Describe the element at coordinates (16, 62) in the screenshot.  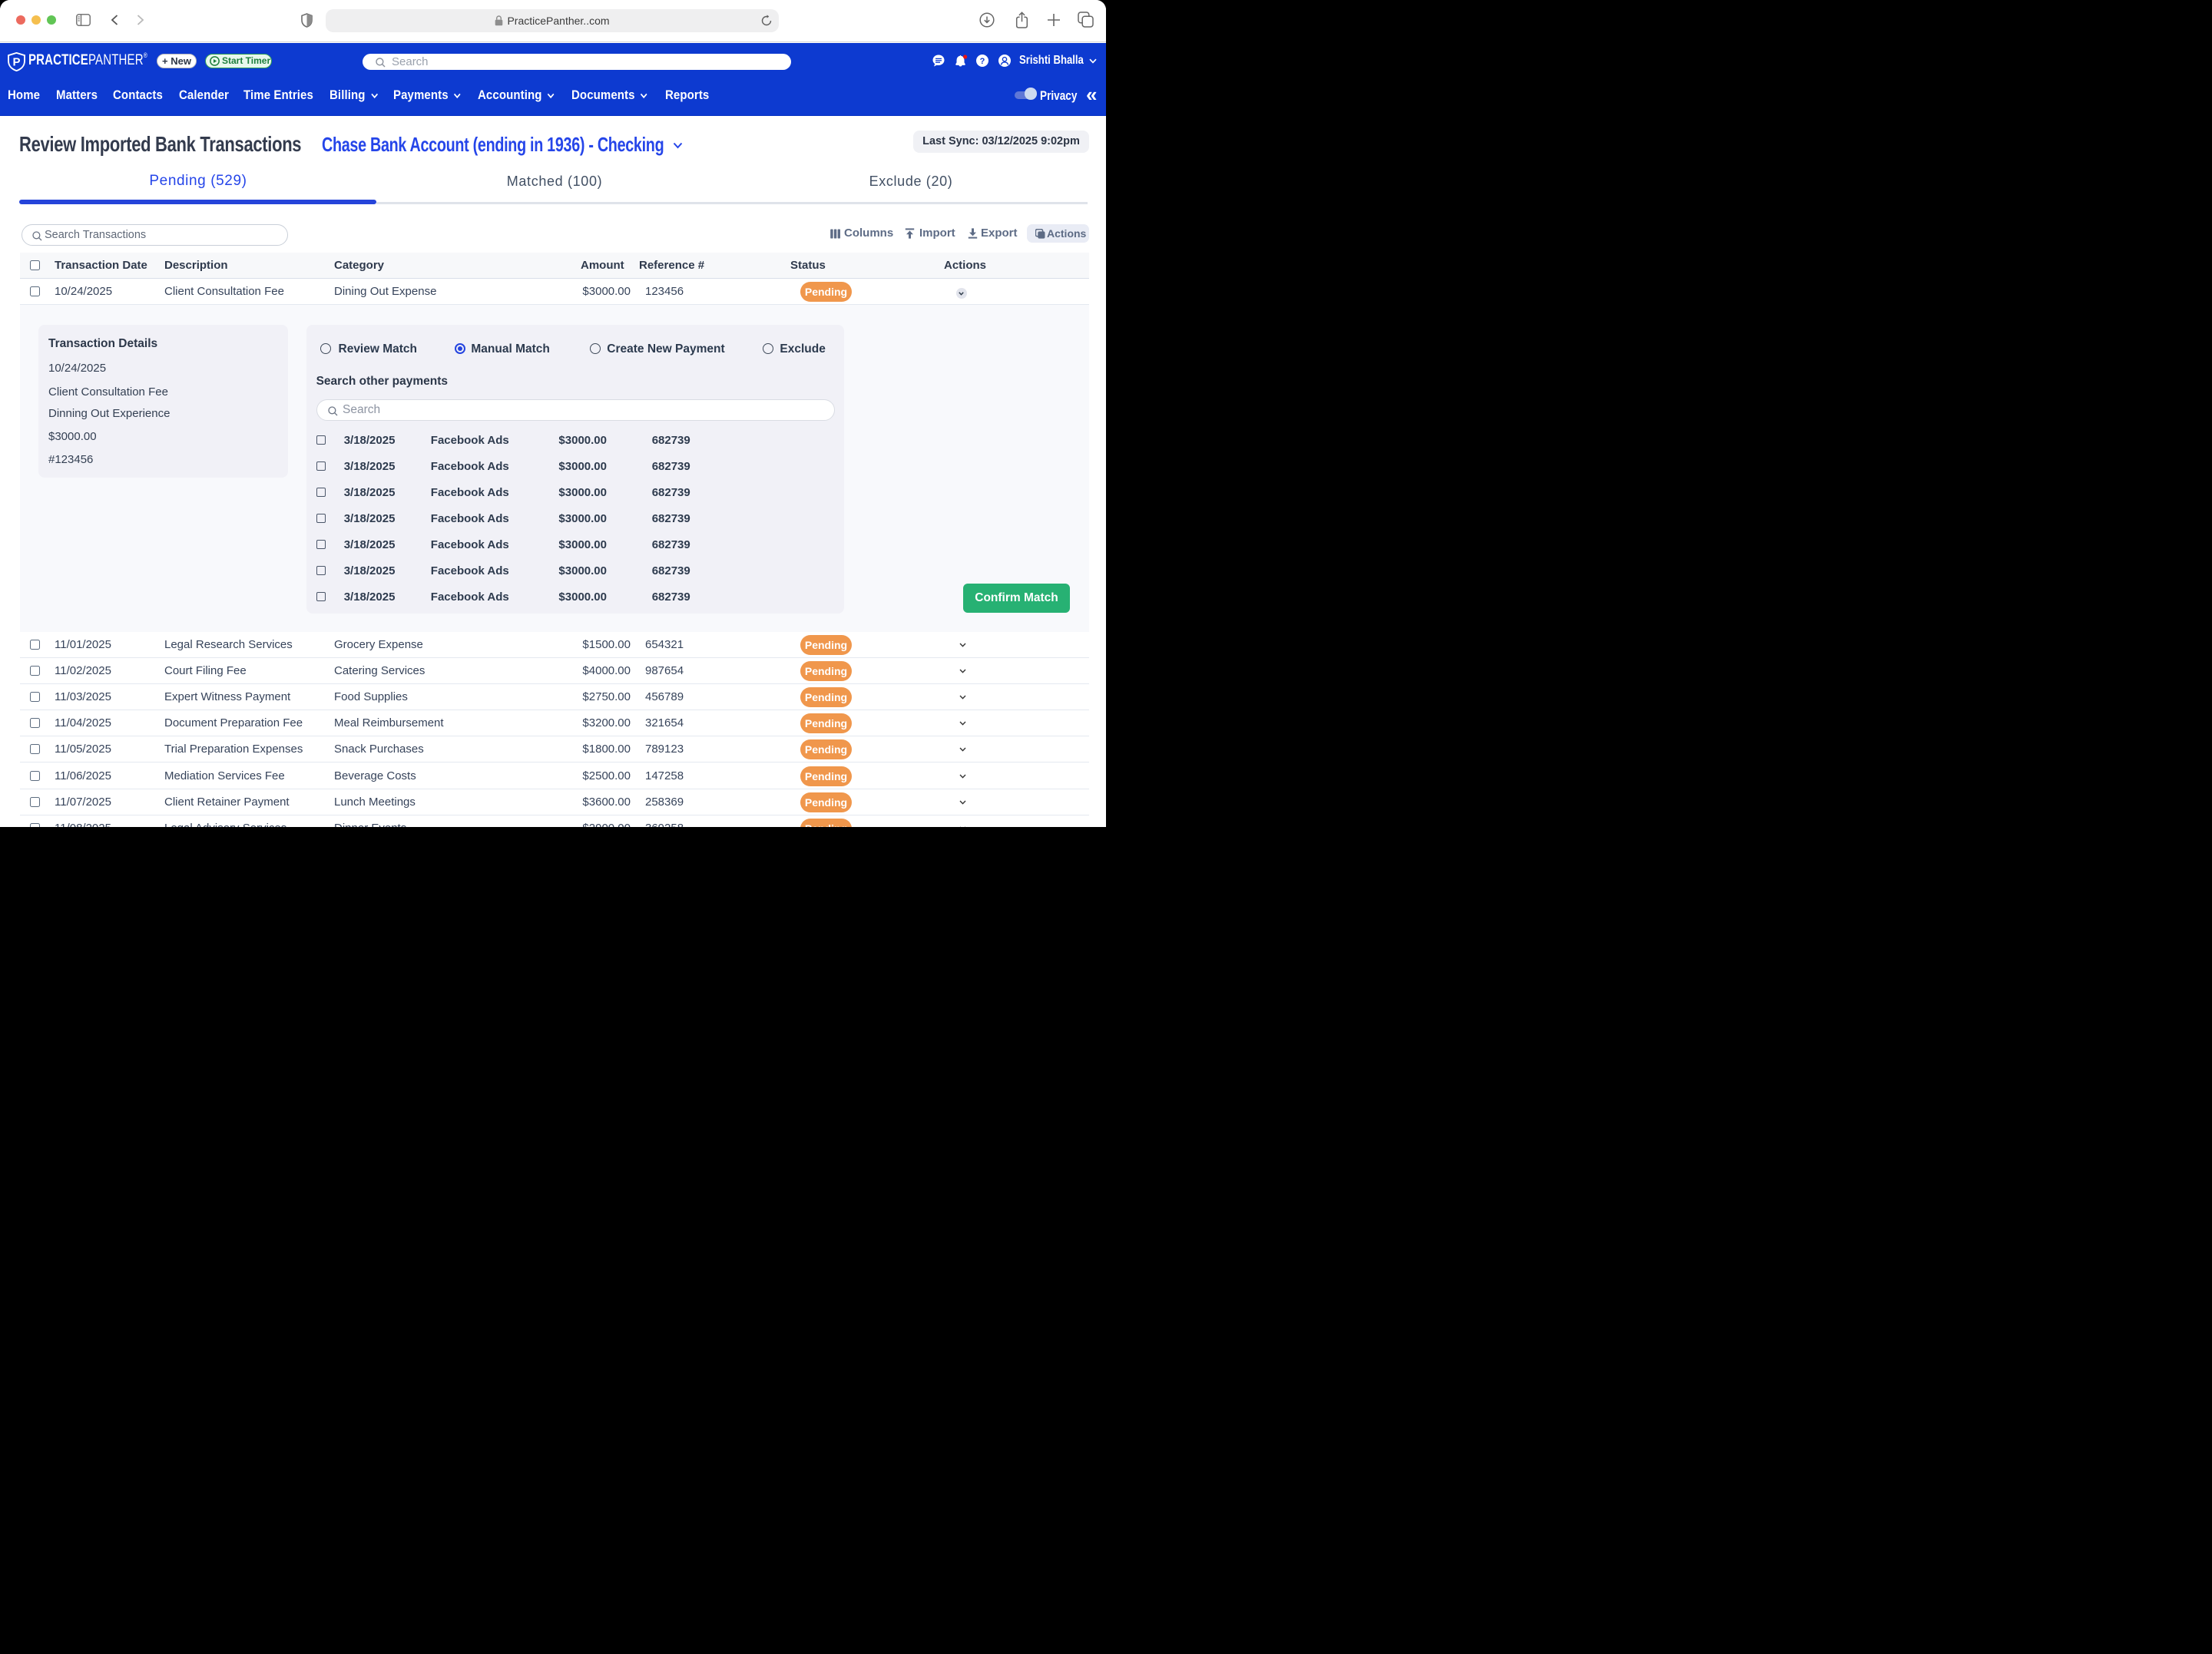
I see `svg-text: P` at that location.